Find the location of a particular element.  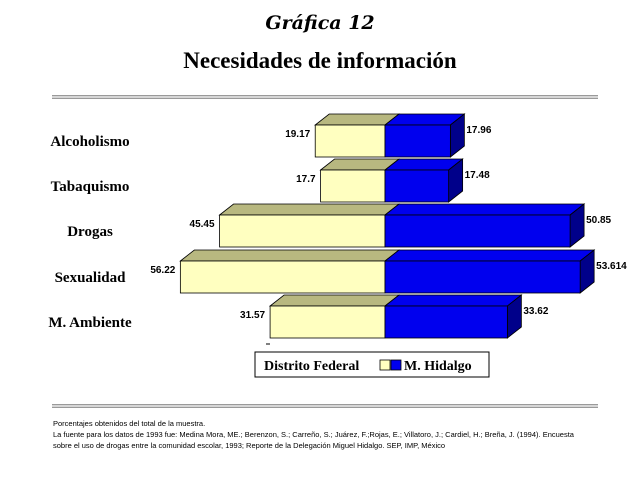

bar-distrito-federal-drogas is located at coordinates (302, 231).